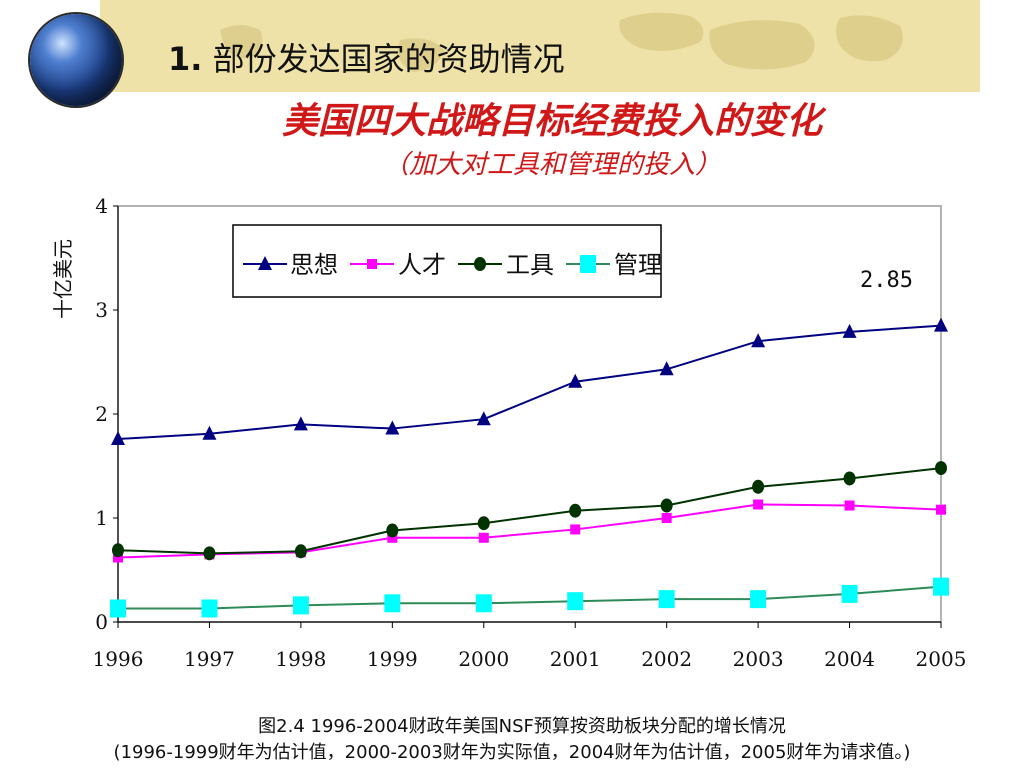  I want to click on x-tick-label: 1997, so click(209, 659).